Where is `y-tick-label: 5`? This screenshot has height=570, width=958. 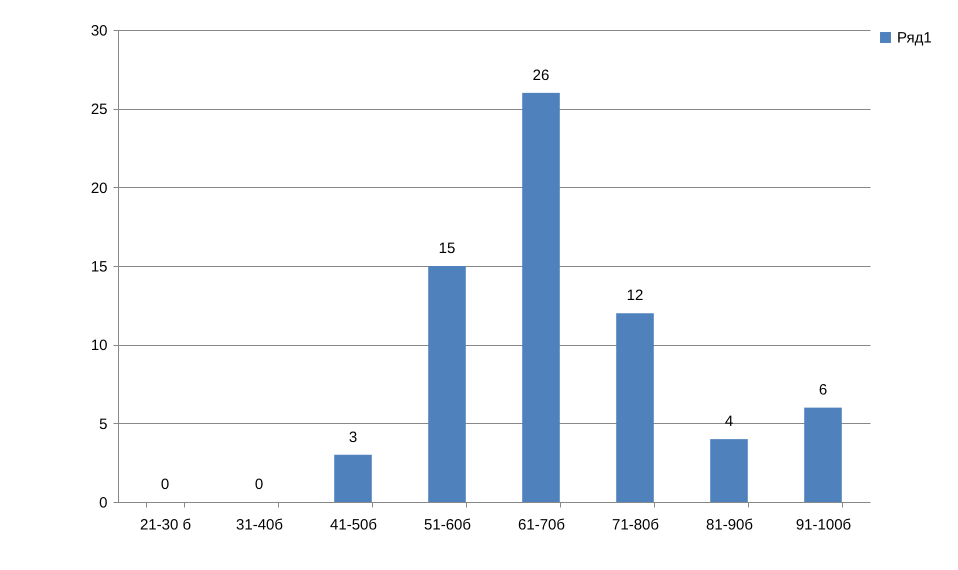
y-tick-label: 5 is located at coordinates (103, 424).